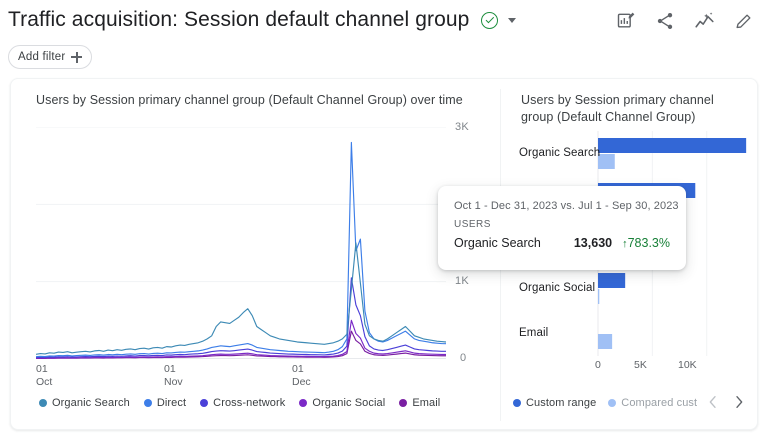 Image resolution: width=768 pixels, height=435 pixels. Describe the element at coordinates (472, 224) in the screenshot. I see `tooltip-metric-label: USERS` at that location.